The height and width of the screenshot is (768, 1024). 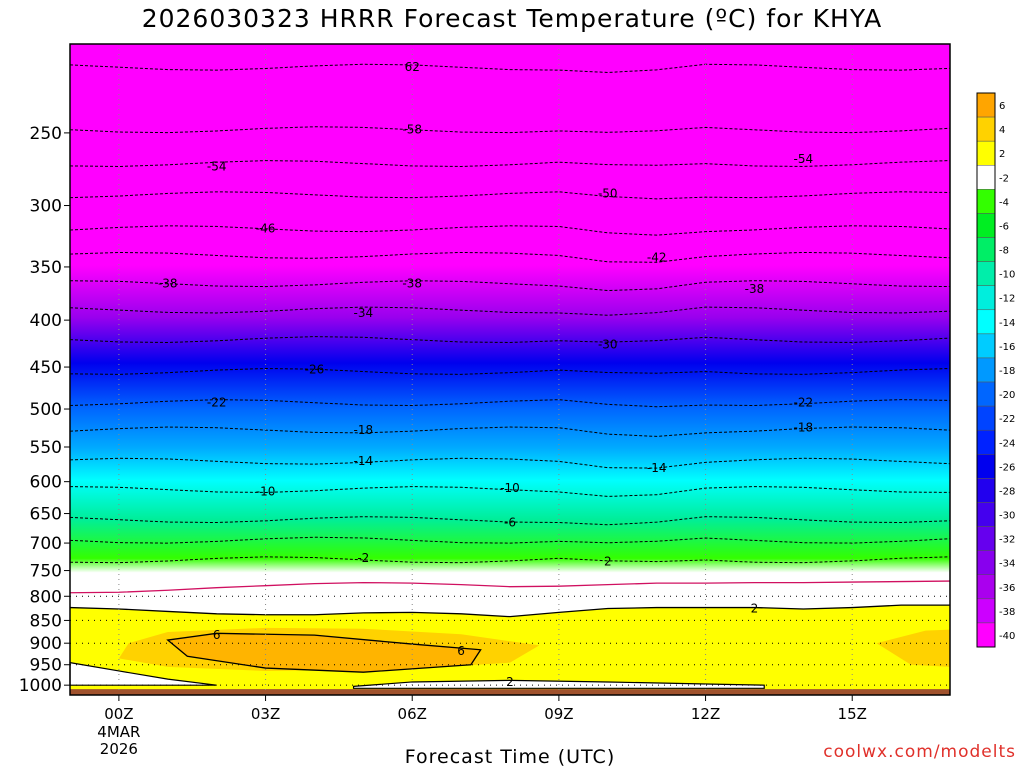 I want to click on y-tick-label: 550, so click(x=46, y=448).